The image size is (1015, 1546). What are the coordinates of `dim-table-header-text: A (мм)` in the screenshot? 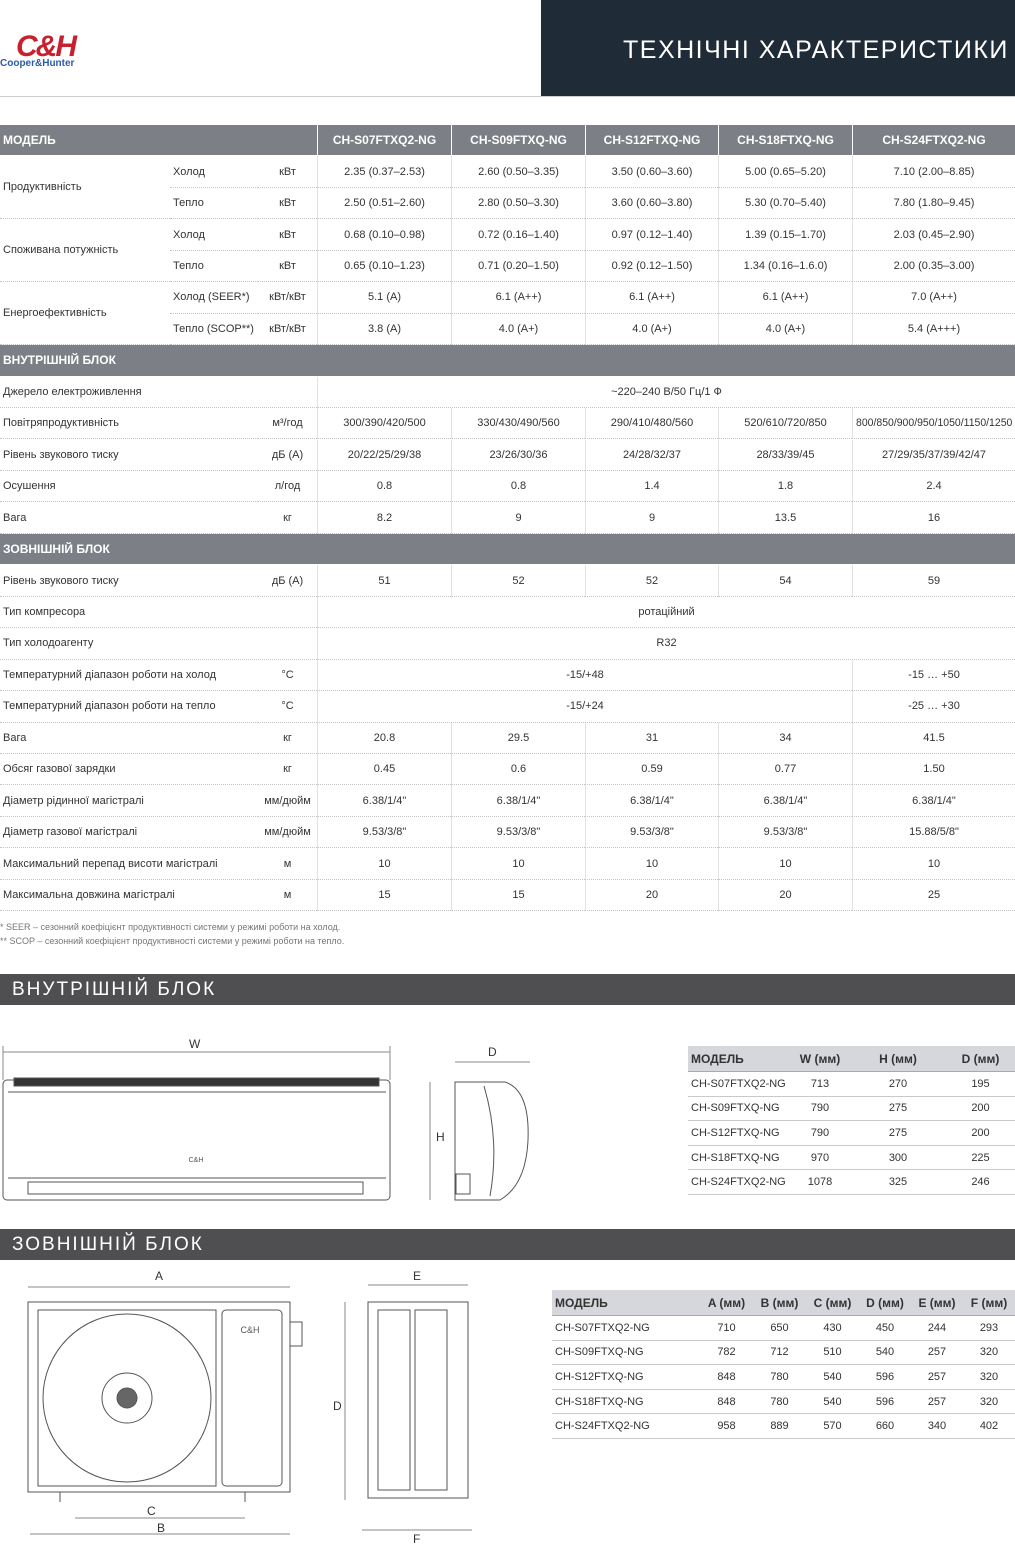 It's located at (726, 1302).